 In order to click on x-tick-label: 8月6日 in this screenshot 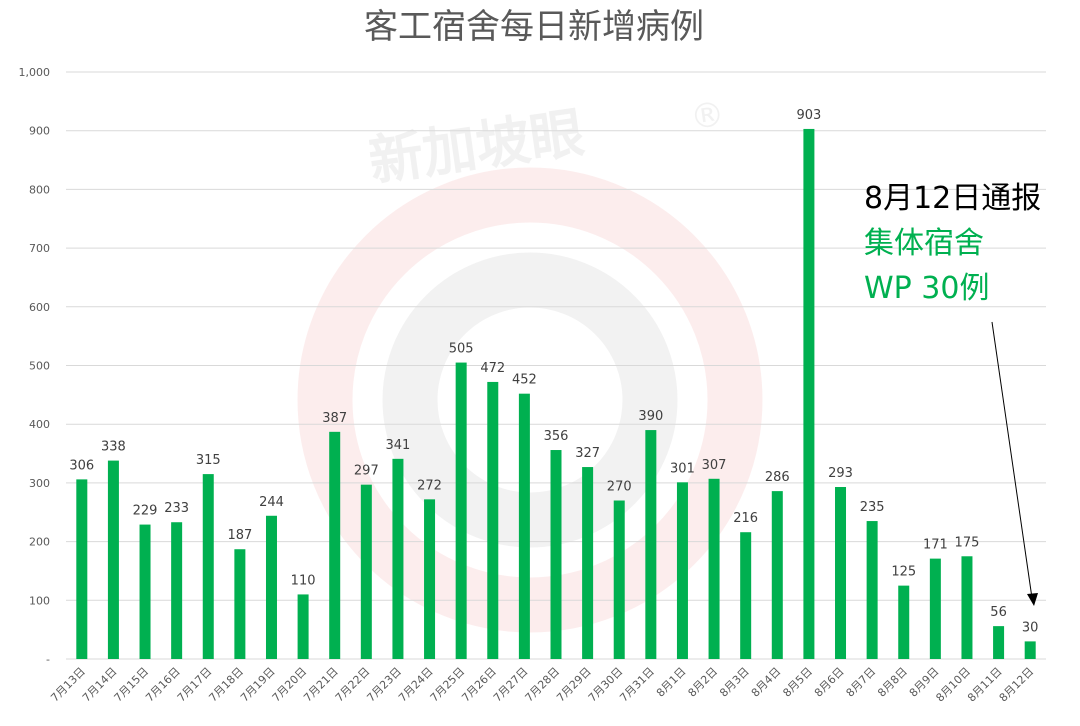, I will do `click(829, 682)`.